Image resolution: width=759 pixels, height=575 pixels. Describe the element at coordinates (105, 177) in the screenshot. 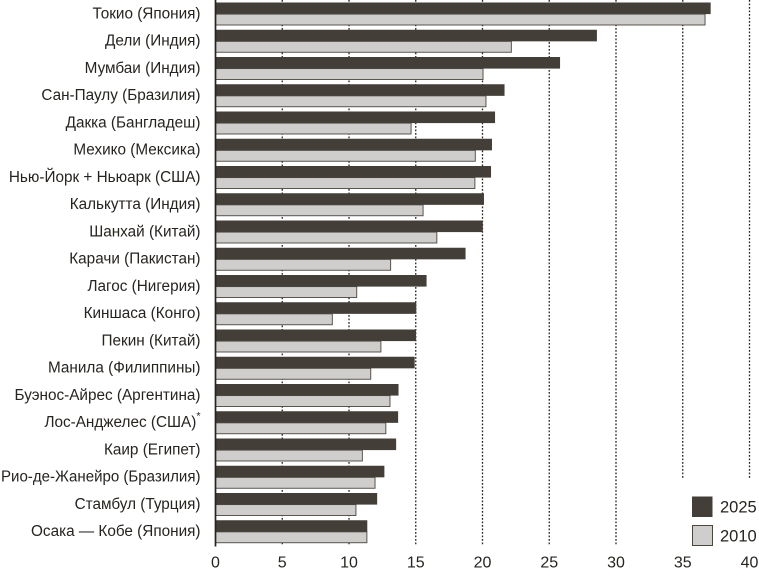

I see `svg-text: Нью-Йорк + Ньюарк (США)` at that location.